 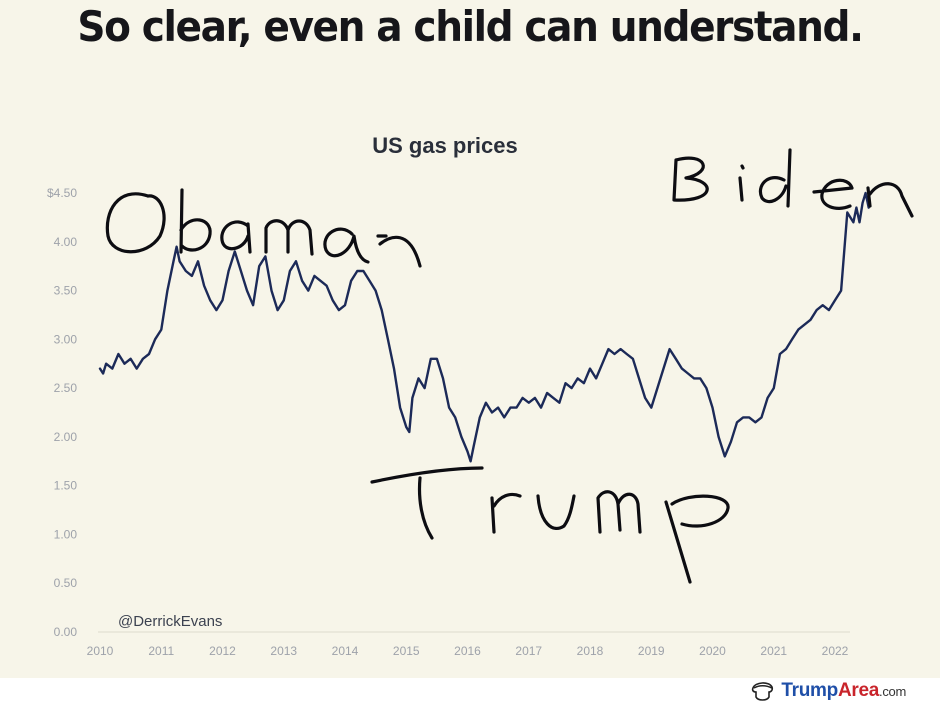 What do you see at coordinates (345, 651) in the screenshot?
I see `x-tick-label: 2014` at bounding box center [345, 651].